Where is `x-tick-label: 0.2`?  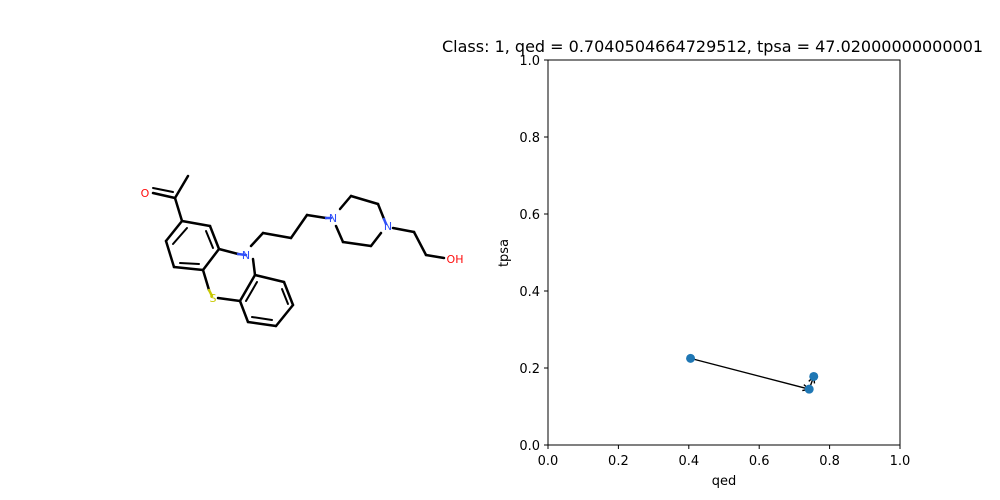
x-tick-label: 0.2 is located at coordinates (618, 461).